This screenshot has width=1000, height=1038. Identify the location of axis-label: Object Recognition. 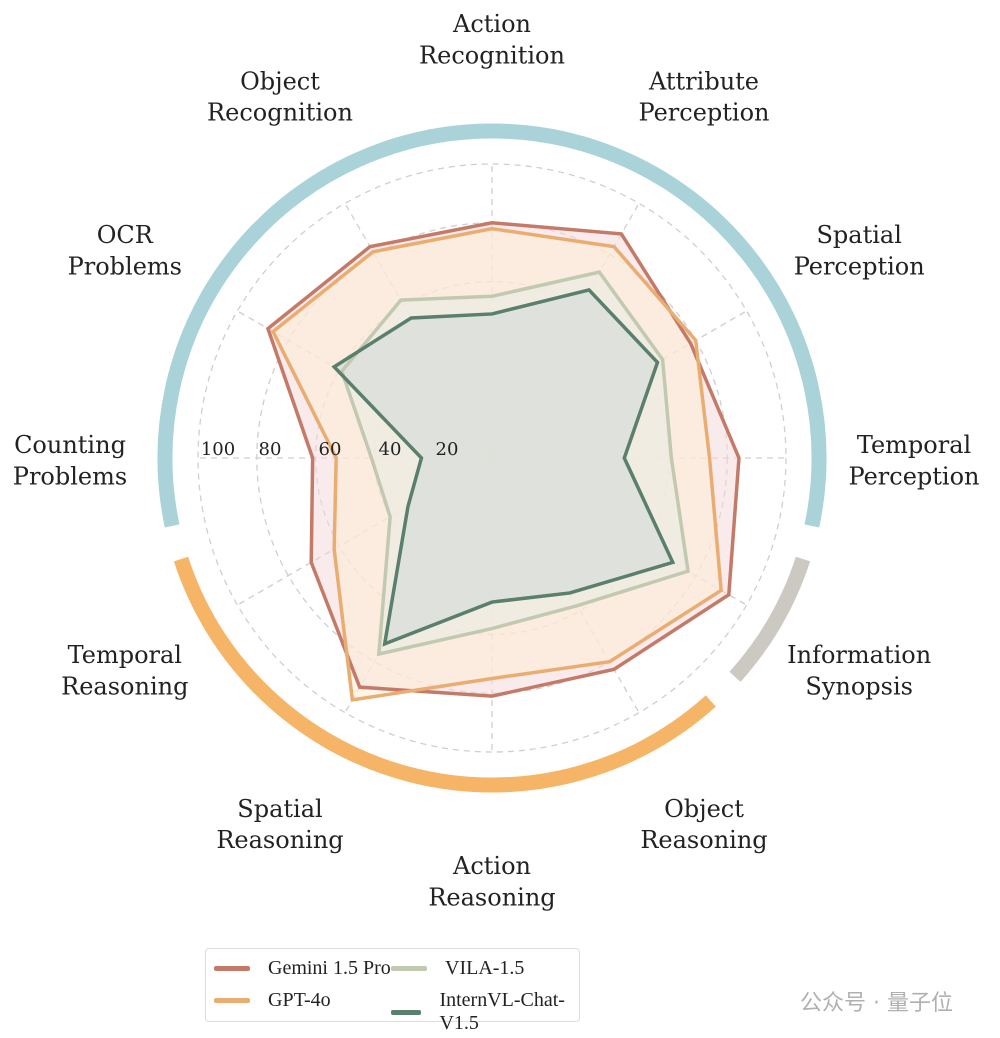
(280, 96).